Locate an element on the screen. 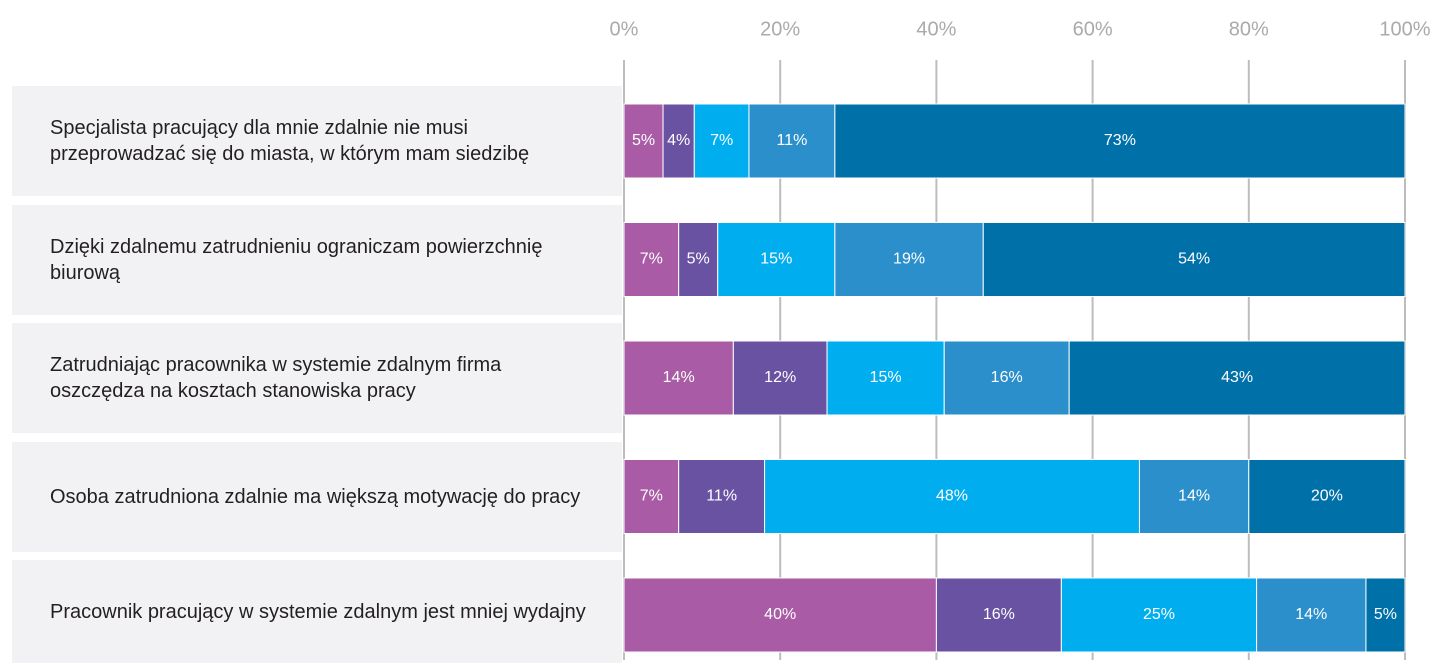 This screenshot has height=663, width=1450. value-label: 25% is located at coordinates (1159, 614).